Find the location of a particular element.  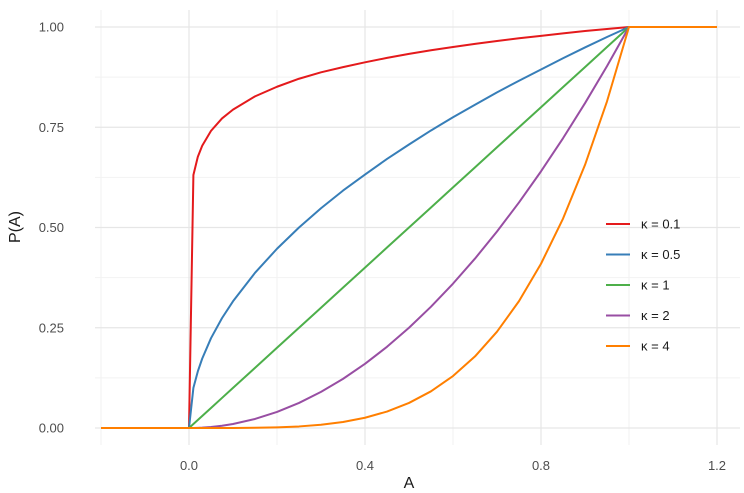

legend-label: κ = 2 is located at coordinates (655, 315).